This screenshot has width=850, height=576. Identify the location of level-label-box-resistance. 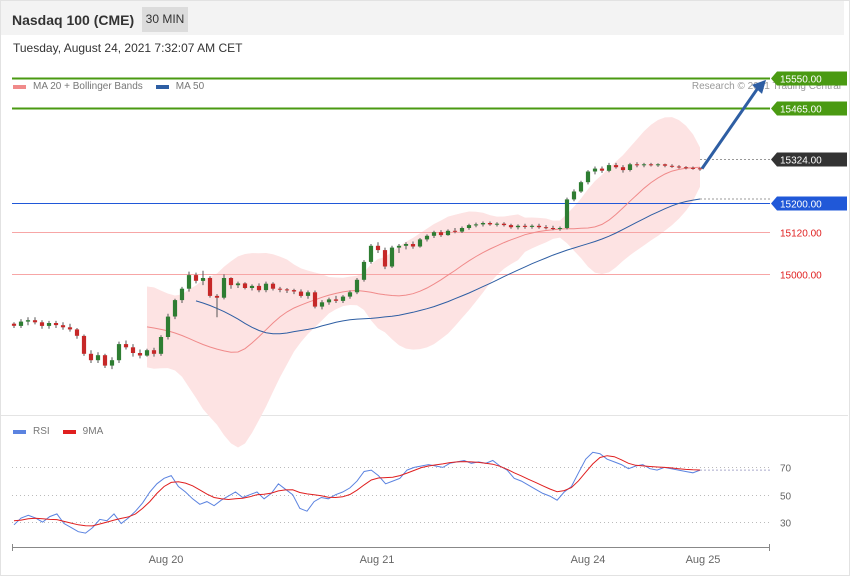
(809, 108).